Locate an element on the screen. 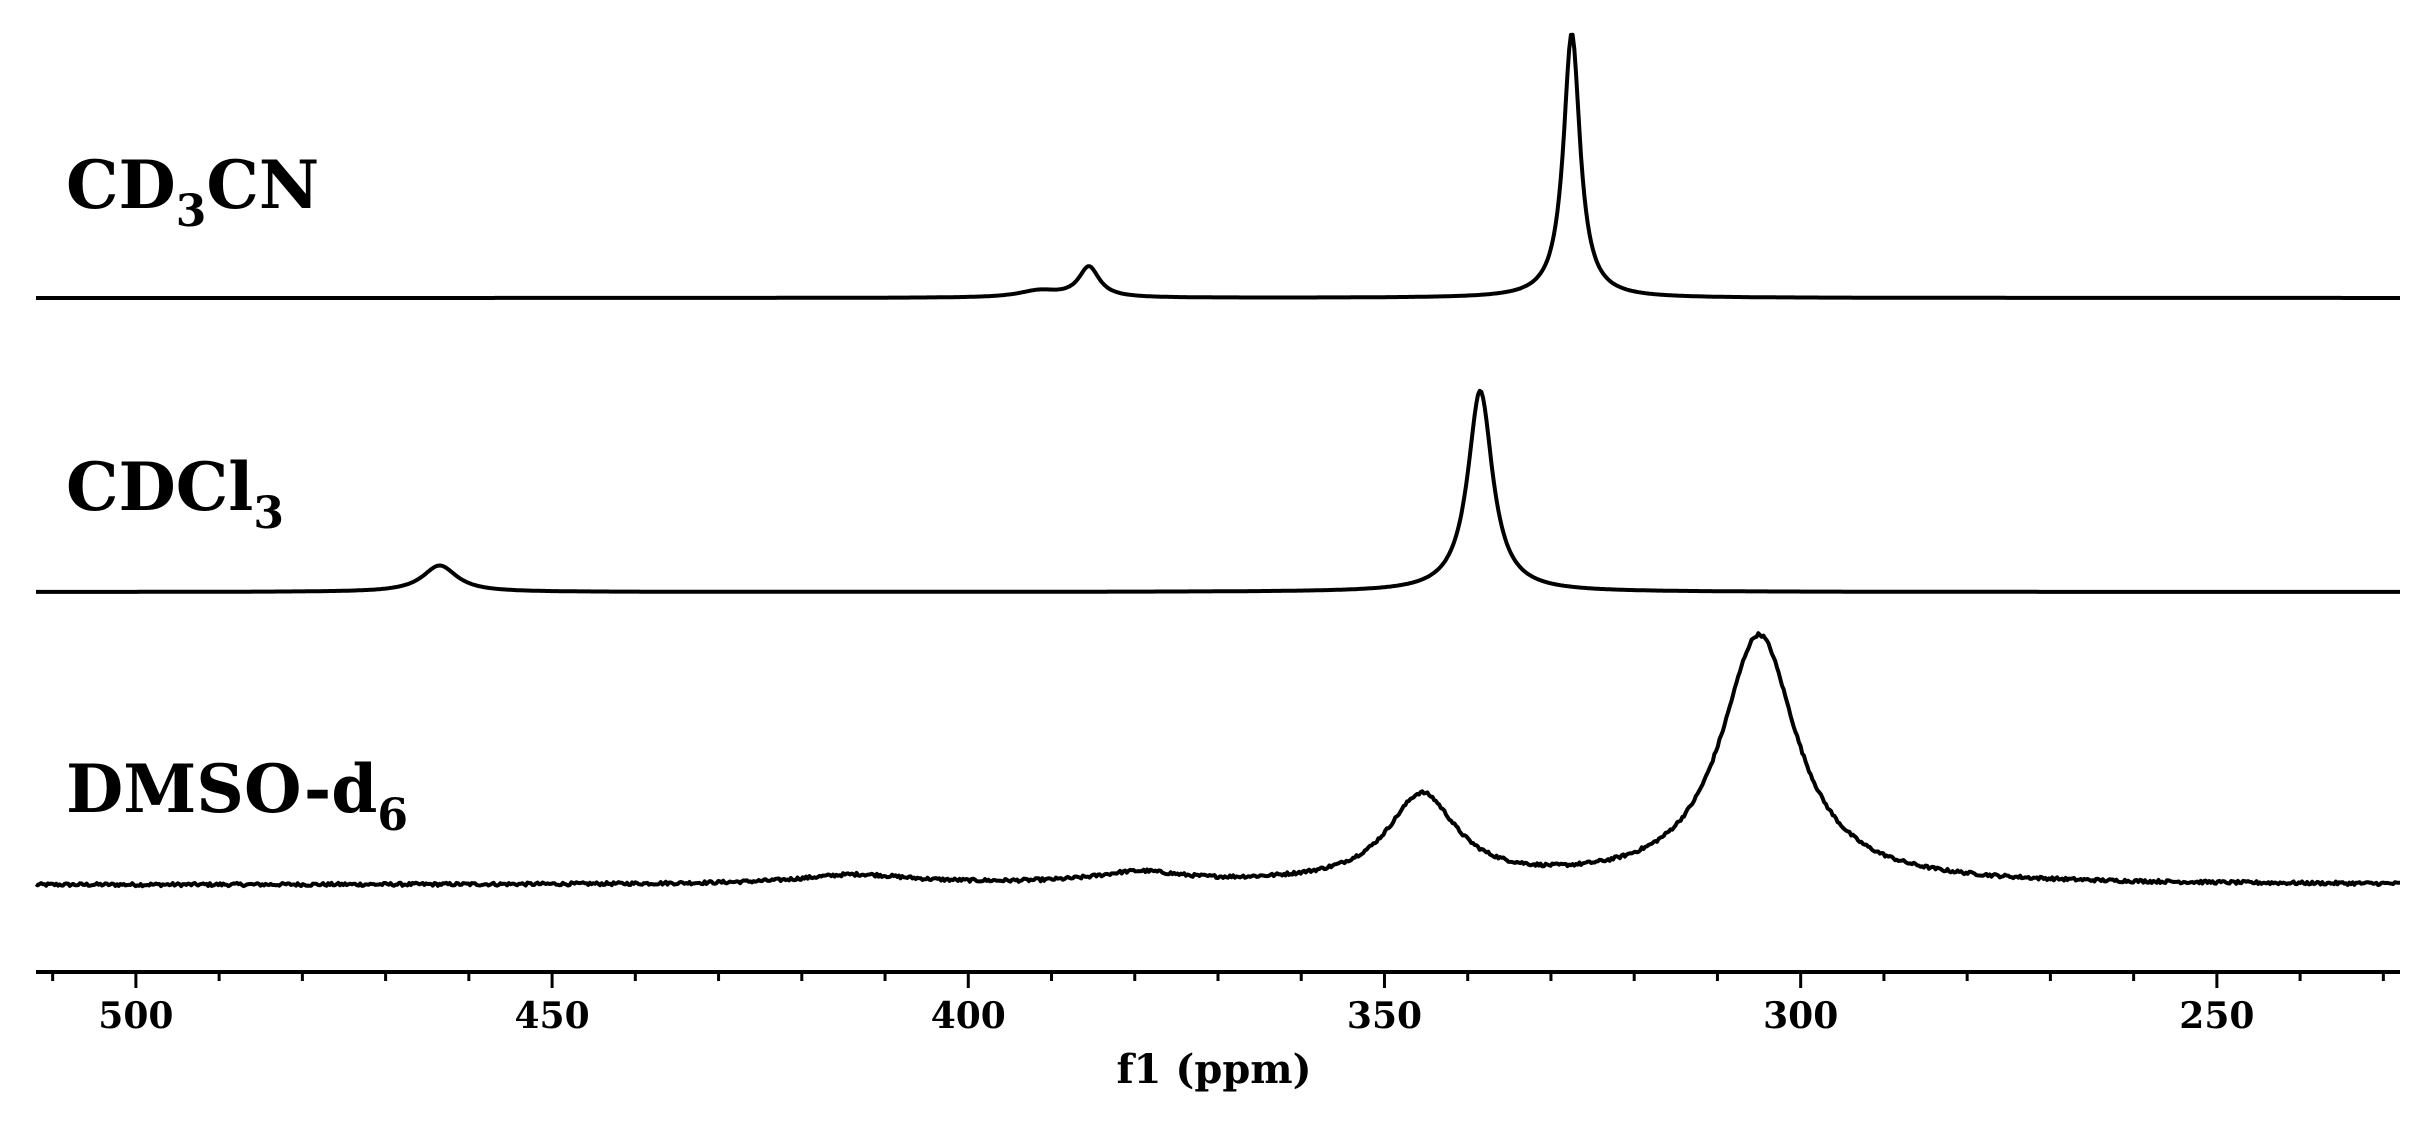 This screenshot has height=1128, width=2430. x-axis-ticks: 500 450 400 350 300 250 is located at coordinates (1218, 1004).